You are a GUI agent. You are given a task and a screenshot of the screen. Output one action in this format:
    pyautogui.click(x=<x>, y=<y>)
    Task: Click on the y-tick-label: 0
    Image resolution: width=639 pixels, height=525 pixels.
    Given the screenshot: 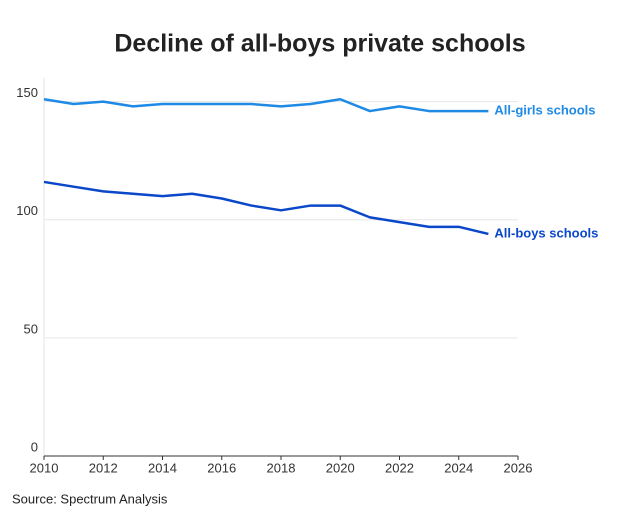 What is the action you would take?
    pyautogui.click(x=34, y=446)
    